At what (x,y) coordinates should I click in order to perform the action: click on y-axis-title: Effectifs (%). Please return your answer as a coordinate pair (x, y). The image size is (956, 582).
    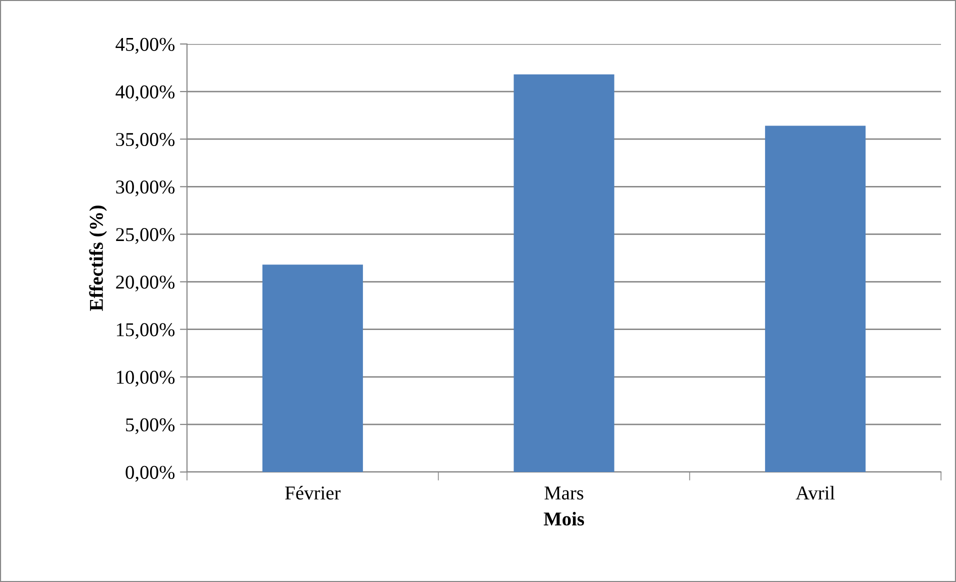
    Looking at the image, I should click on (98, 258).